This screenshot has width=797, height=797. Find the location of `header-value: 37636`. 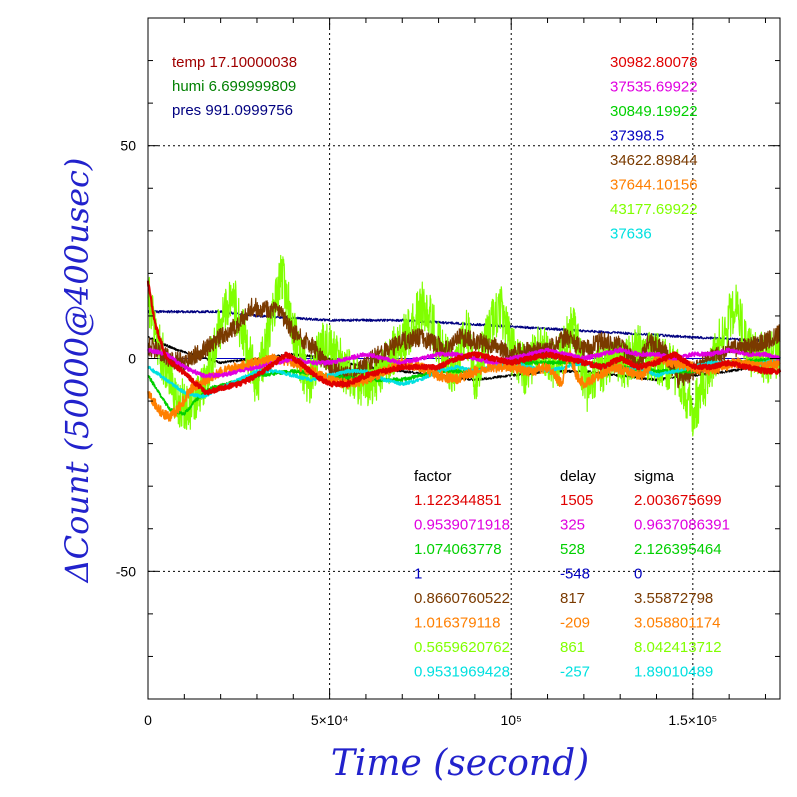

header-value: 37636 is located at coordinates (631, 234).